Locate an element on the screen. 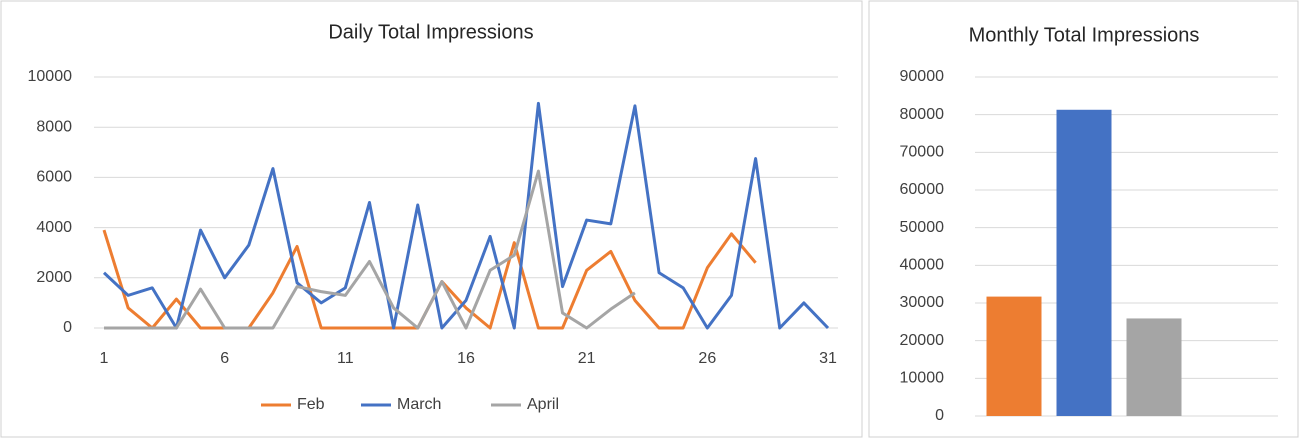 The height and width of the screenshot is (444, 1300). line-series is located at coordinates (370, 249).